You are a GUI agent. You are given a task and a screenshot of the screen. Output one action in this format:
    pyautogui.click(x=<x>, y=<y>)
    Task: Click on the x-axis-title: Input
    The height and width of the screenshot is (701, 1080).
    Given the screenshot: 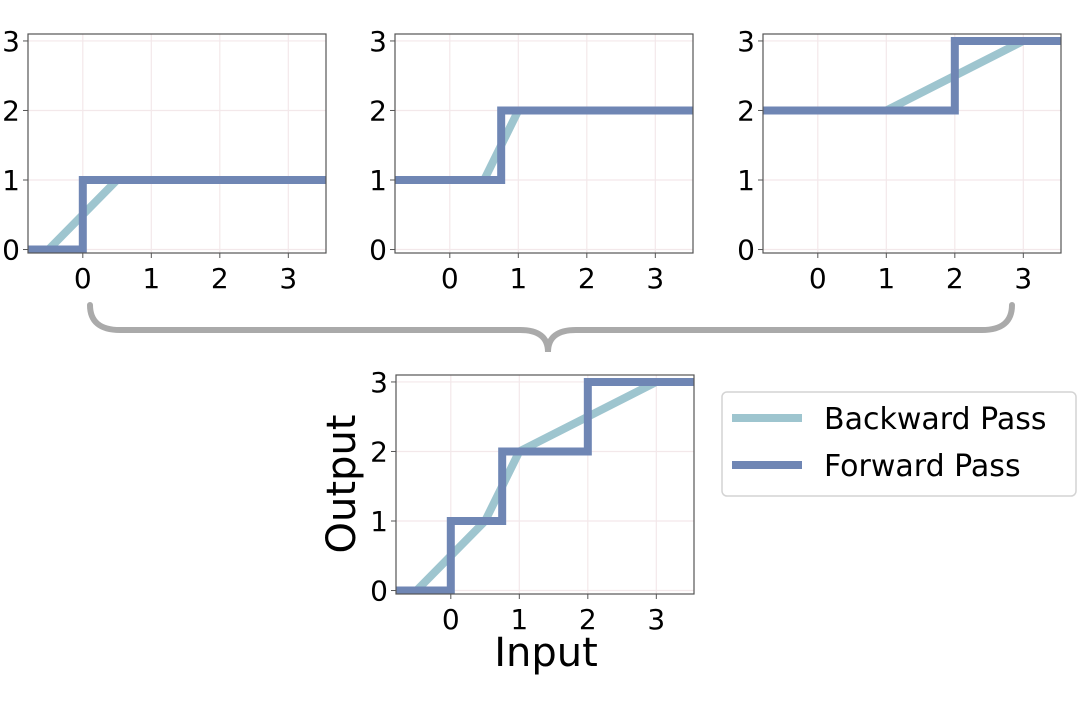 What is the action you would take?
    pyautogui.click(x=546, y=653)
    